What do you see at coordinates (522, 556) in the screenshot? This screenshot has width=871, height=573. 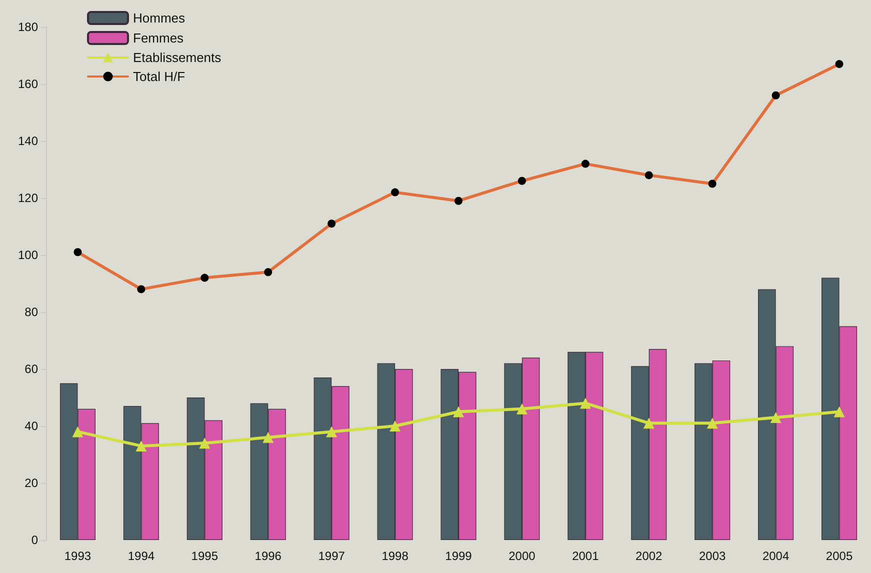 I see `x-tick-label: 2000` at bounding box center [522, 556].